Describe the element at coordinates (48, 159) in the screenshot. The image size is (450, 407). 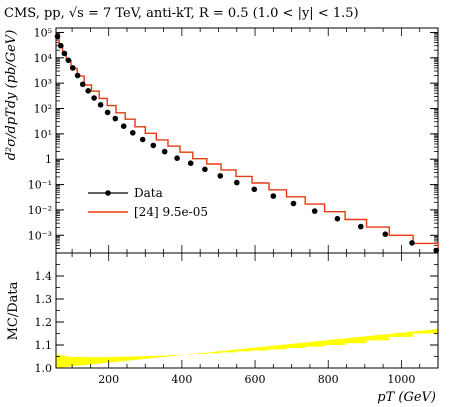
I see `main-y-tick-label: 1` at that location.